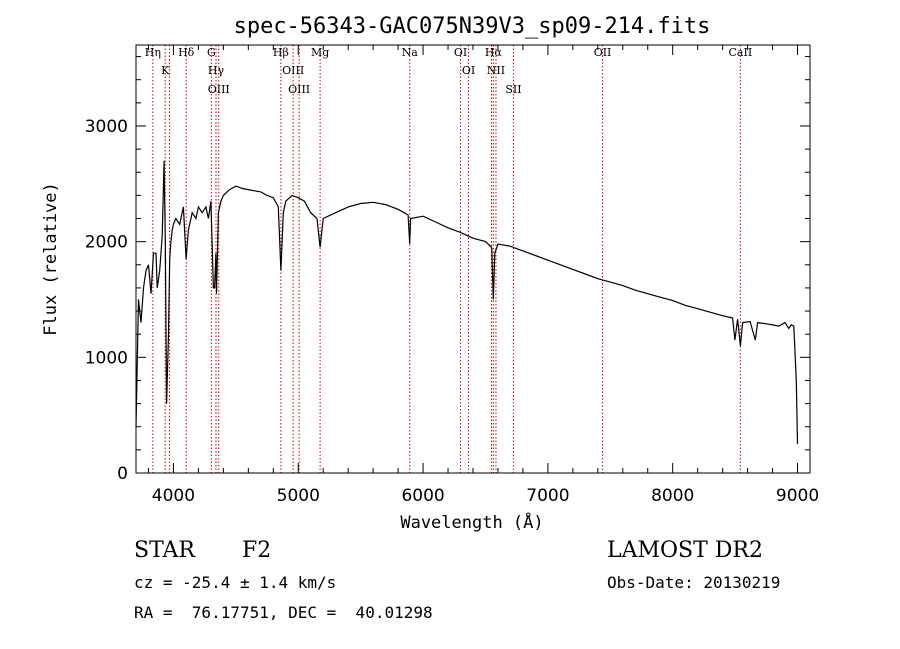 The height and width of the screenshot is (649, 900). What do you see at coordinates (685, 550) in the screenshot?
I see `survey-name: LAMOST DR2` at bounding box center [685, 550].